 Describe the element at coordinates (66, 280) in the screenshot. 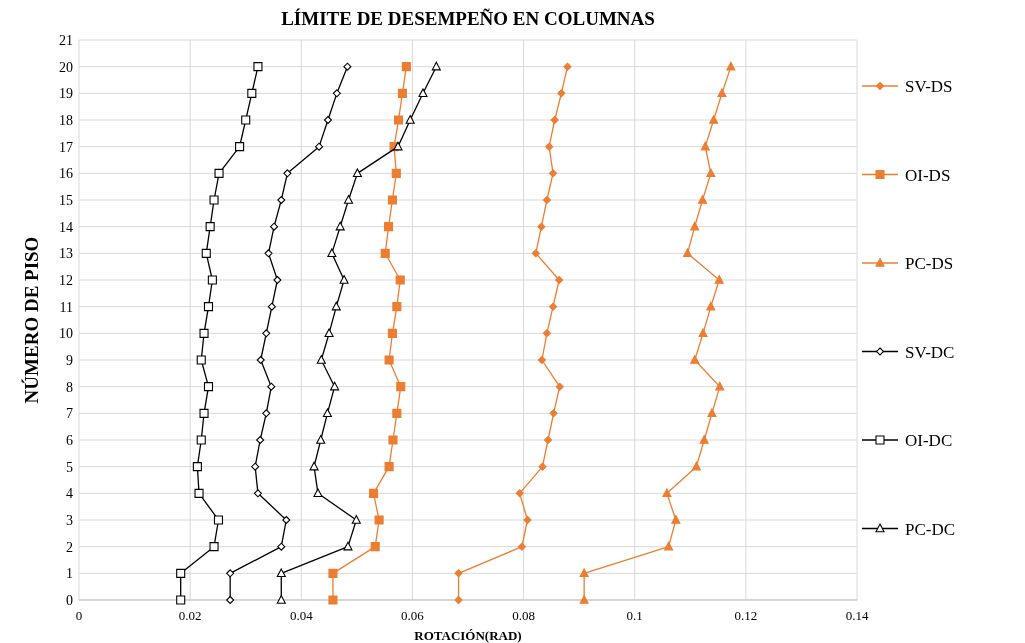

I see `y-tick-label: 12` at that location.